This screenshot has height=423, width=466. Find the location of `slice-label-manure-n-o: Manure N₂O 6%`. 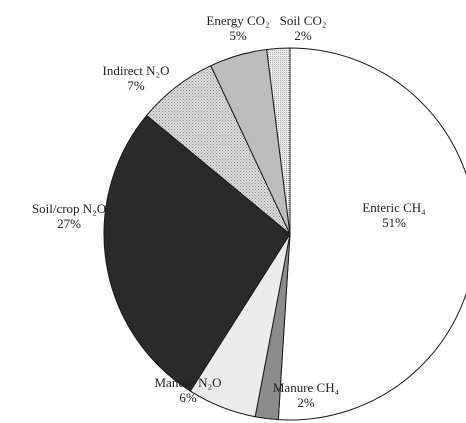

slice-label-manure-n-o: Manure N₂O 6% is located at coordinates (188, 390).